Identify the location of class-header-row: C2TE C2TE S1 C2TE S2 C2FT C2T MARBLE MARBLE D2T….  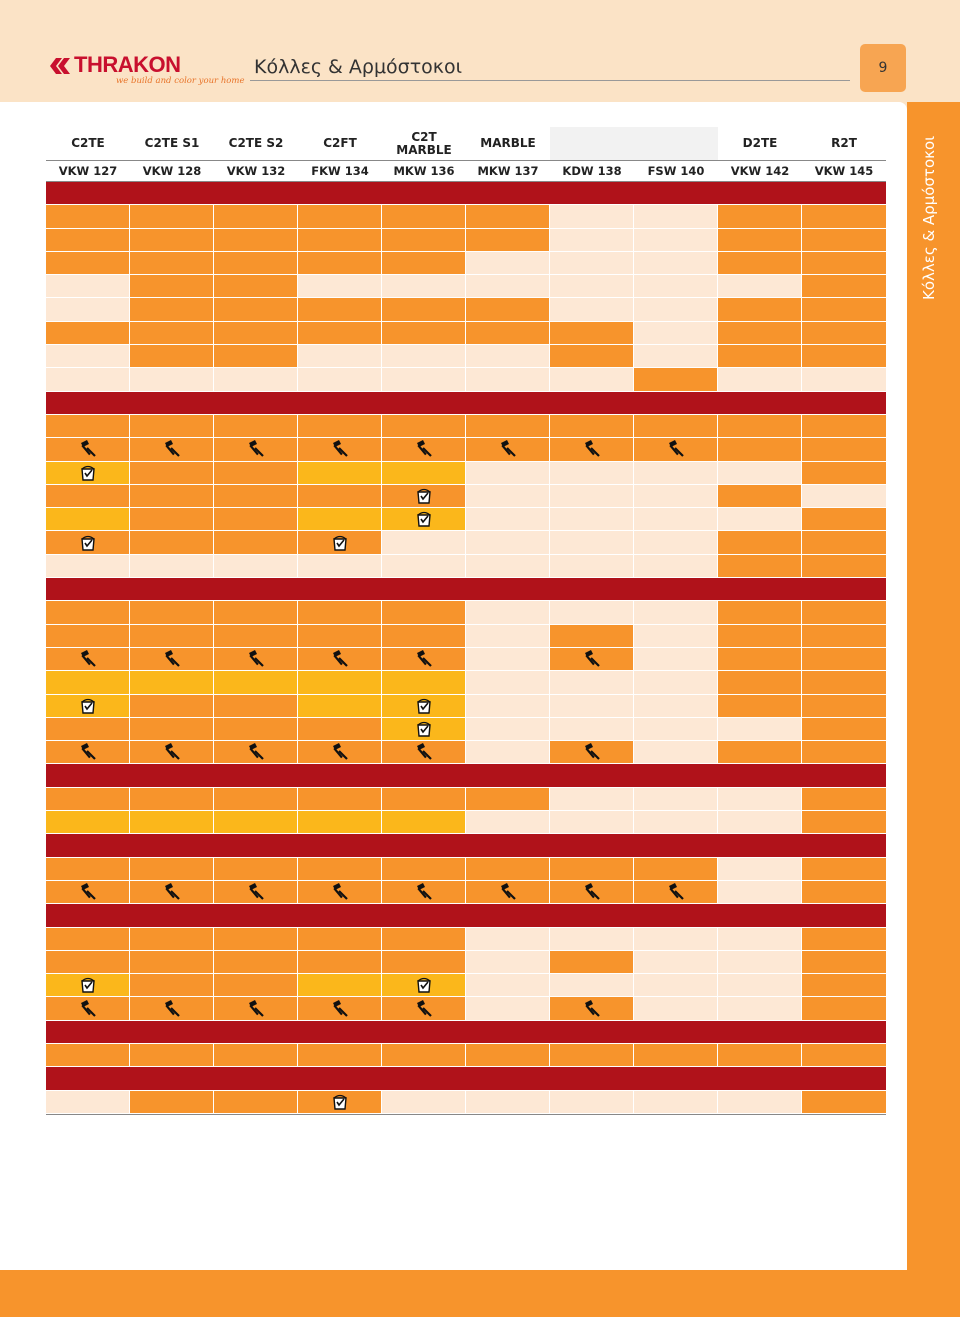
(466, 143).